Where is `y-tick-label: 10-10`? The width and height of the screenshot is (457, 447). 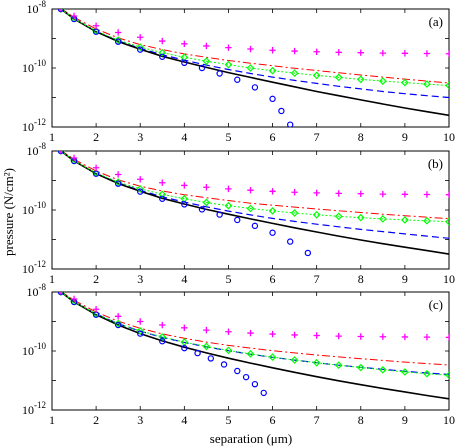 y-tick-label: 10-10 is located at coordinates (34, 349).